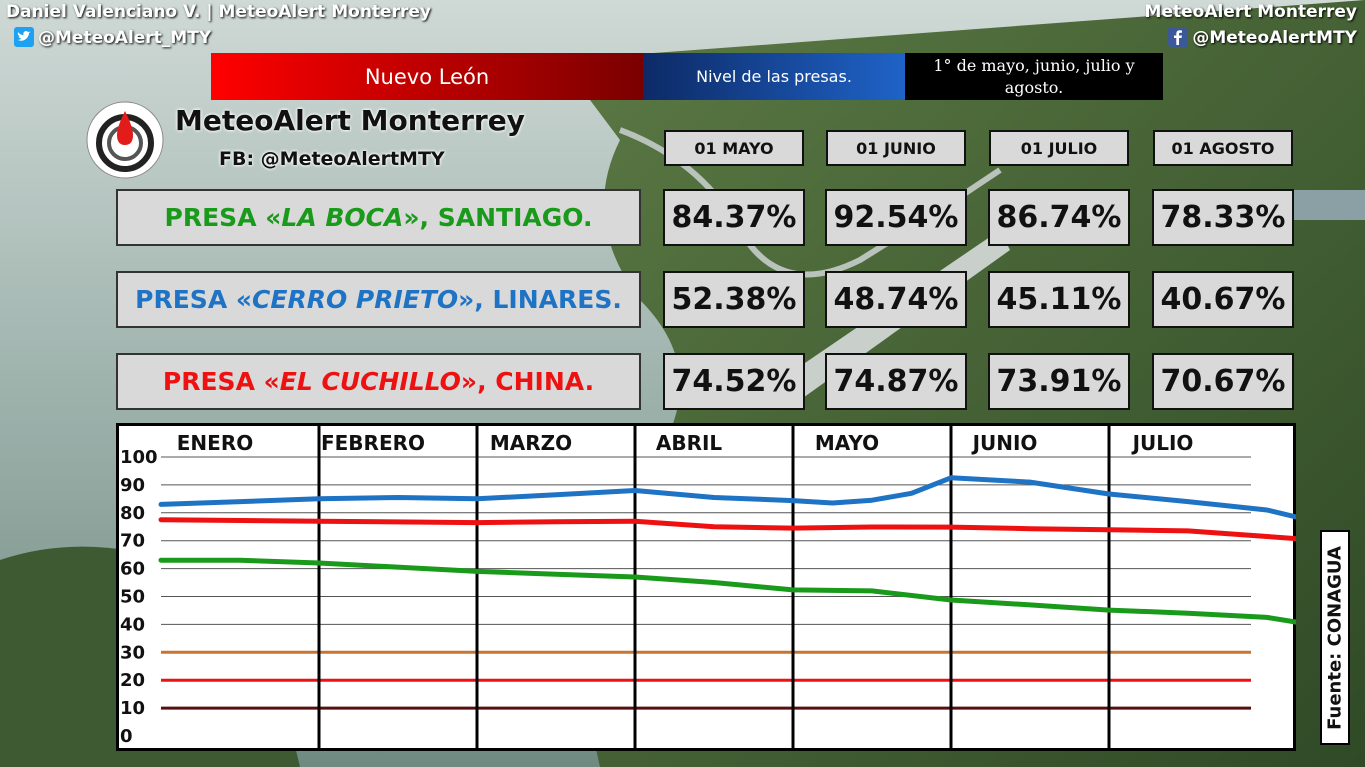  What do you see at coordinates (896, 299) in the screenshot?
I see `value-cell: 48.74%` at bounding box center [896, 299].